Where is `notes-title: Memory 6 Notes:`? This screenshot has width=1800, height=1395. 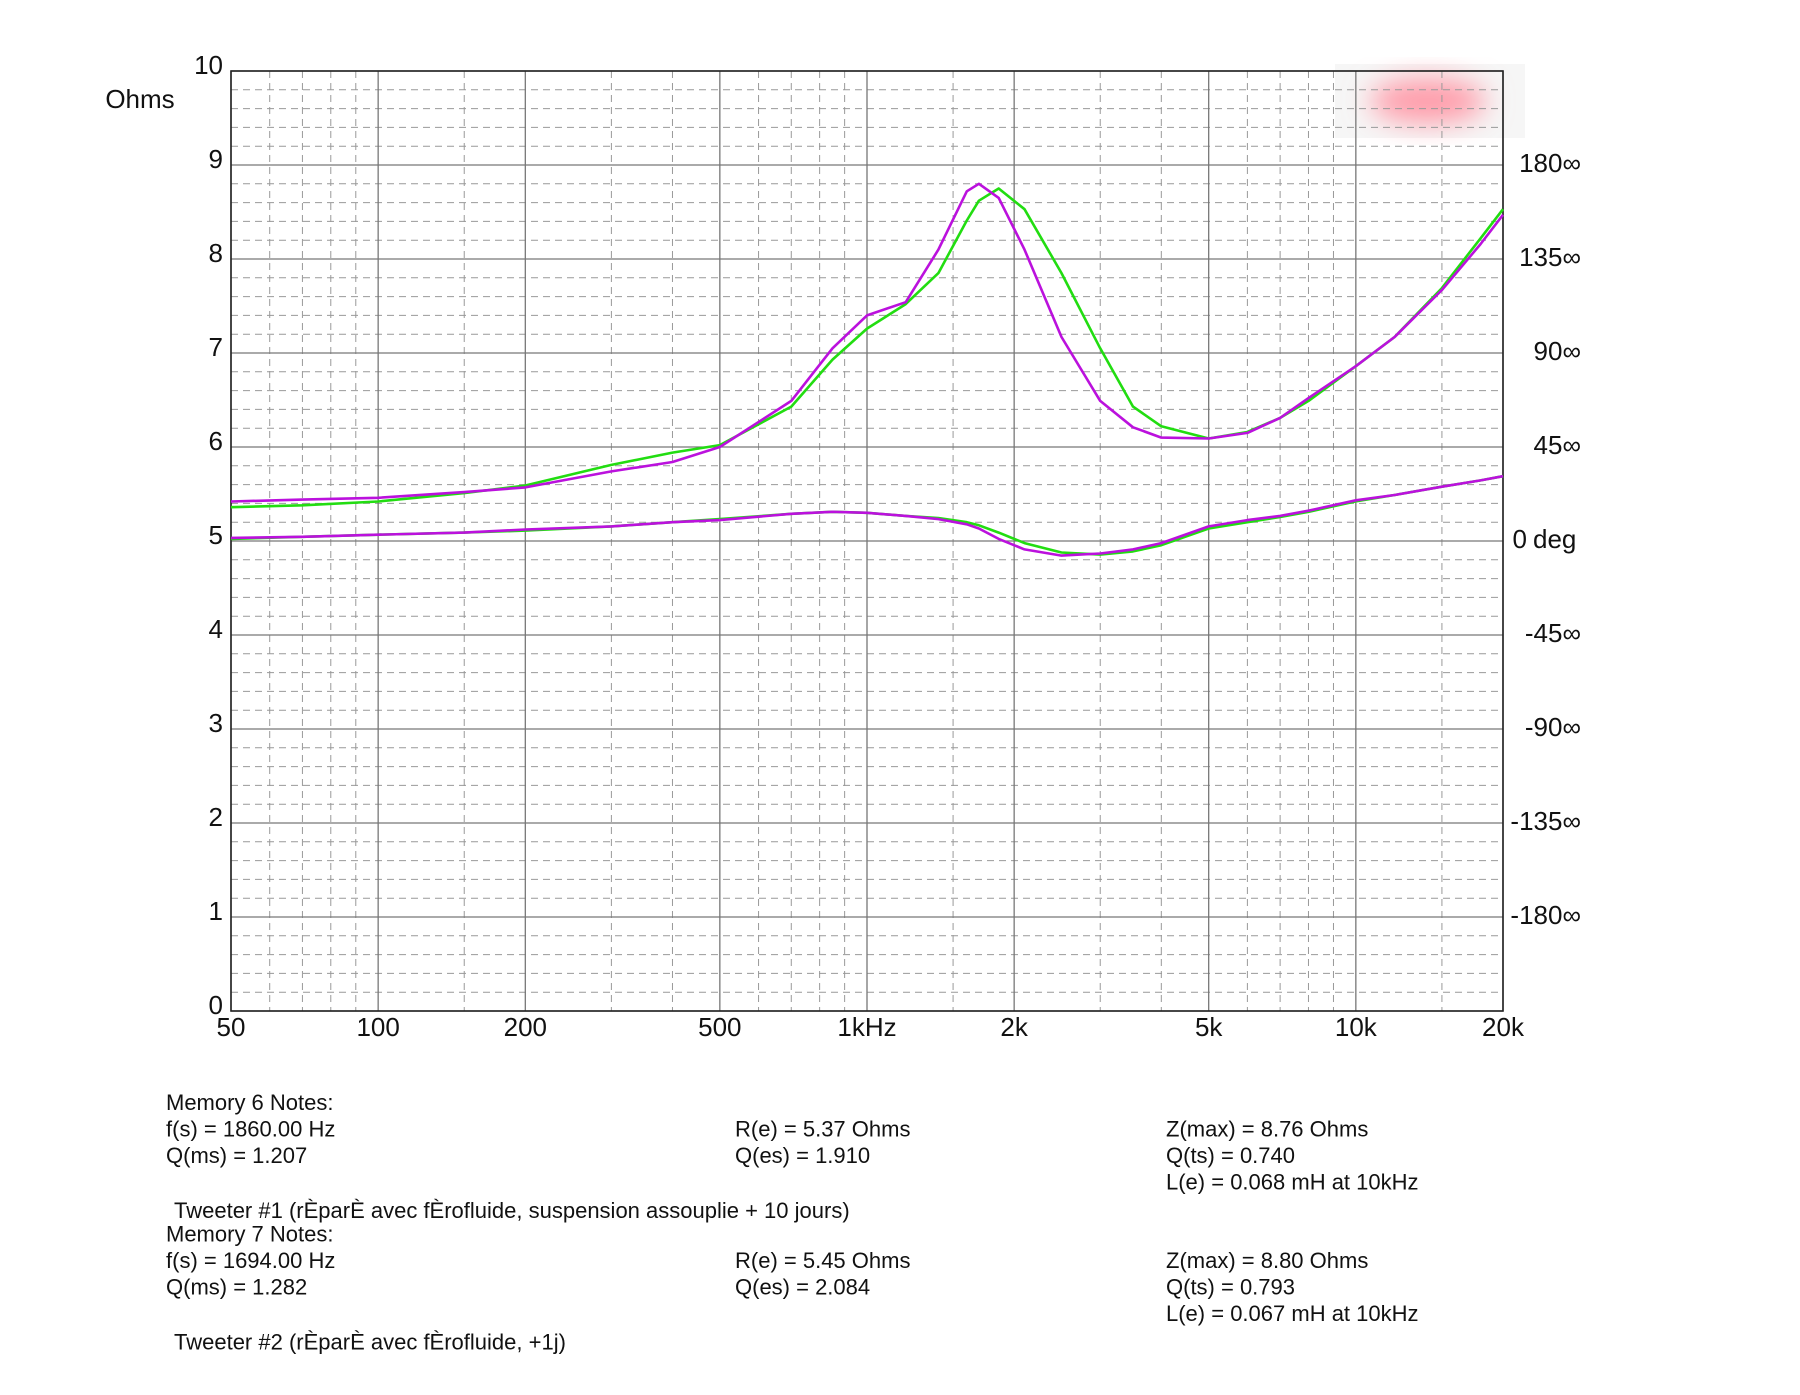 notes-title: Memory 6 Notes: is located at coordinates (250, 1102).